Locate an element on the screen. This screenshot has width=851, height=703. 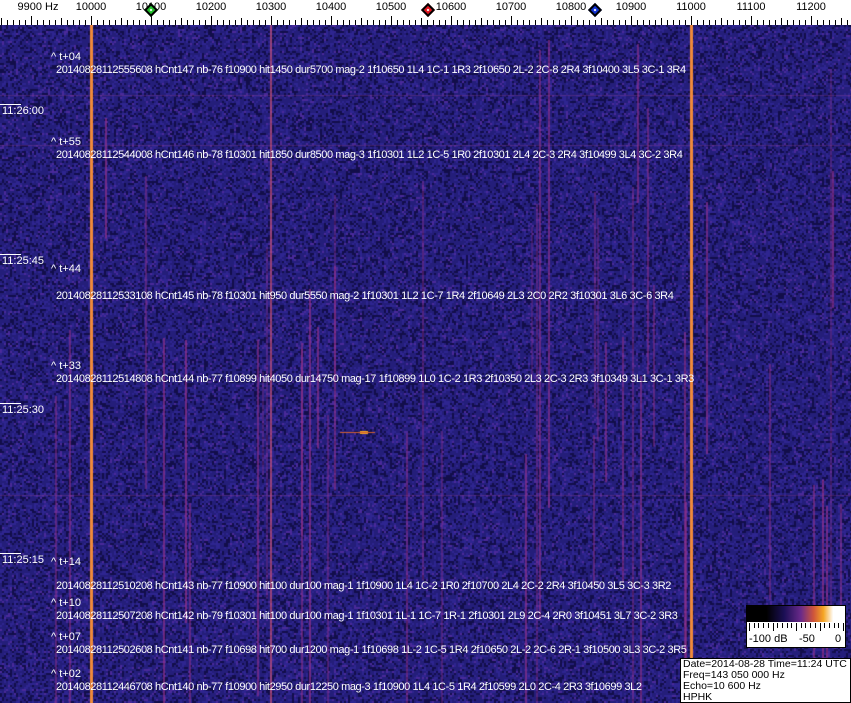
blue-frequency-marker is located at coordinates (595, 10).